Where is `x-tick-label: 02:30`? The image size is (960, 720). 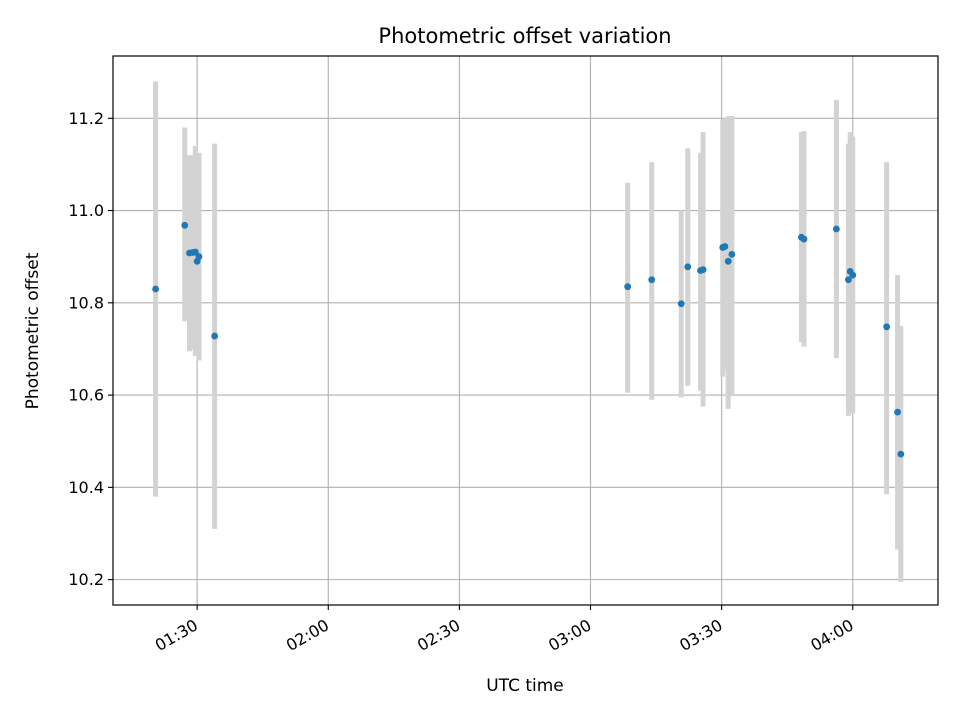
x-tick-label: 02:30 is located at coordinates (438, 635).